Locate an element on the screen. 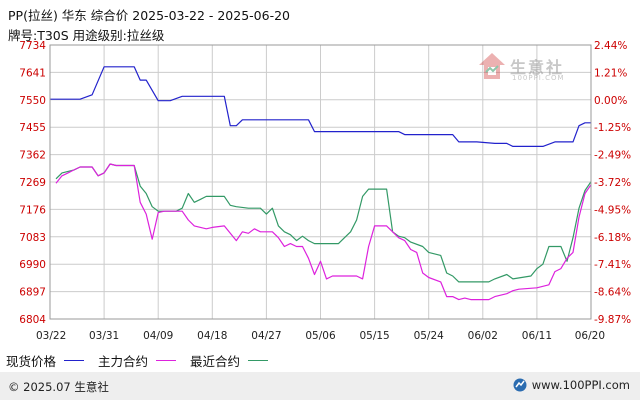 The height and width of the screenshot is (400, 640). x-tick-label: 06/11 is located at coordinates (537, 336).